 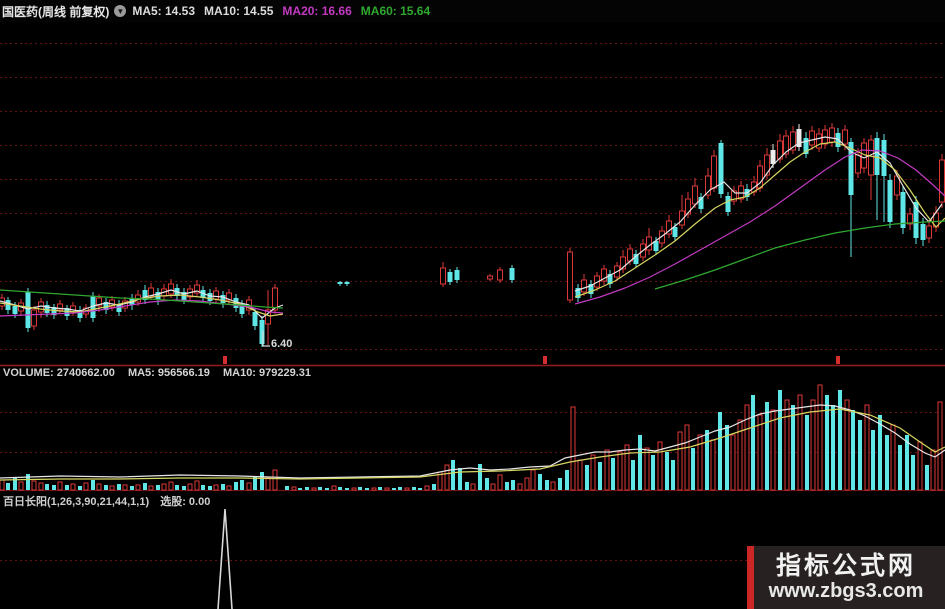 What do you see at coordinates (845, 565) in the screenshot?
I see `watermark-site-name: 指标公式网` at bounding box center [845, 565].